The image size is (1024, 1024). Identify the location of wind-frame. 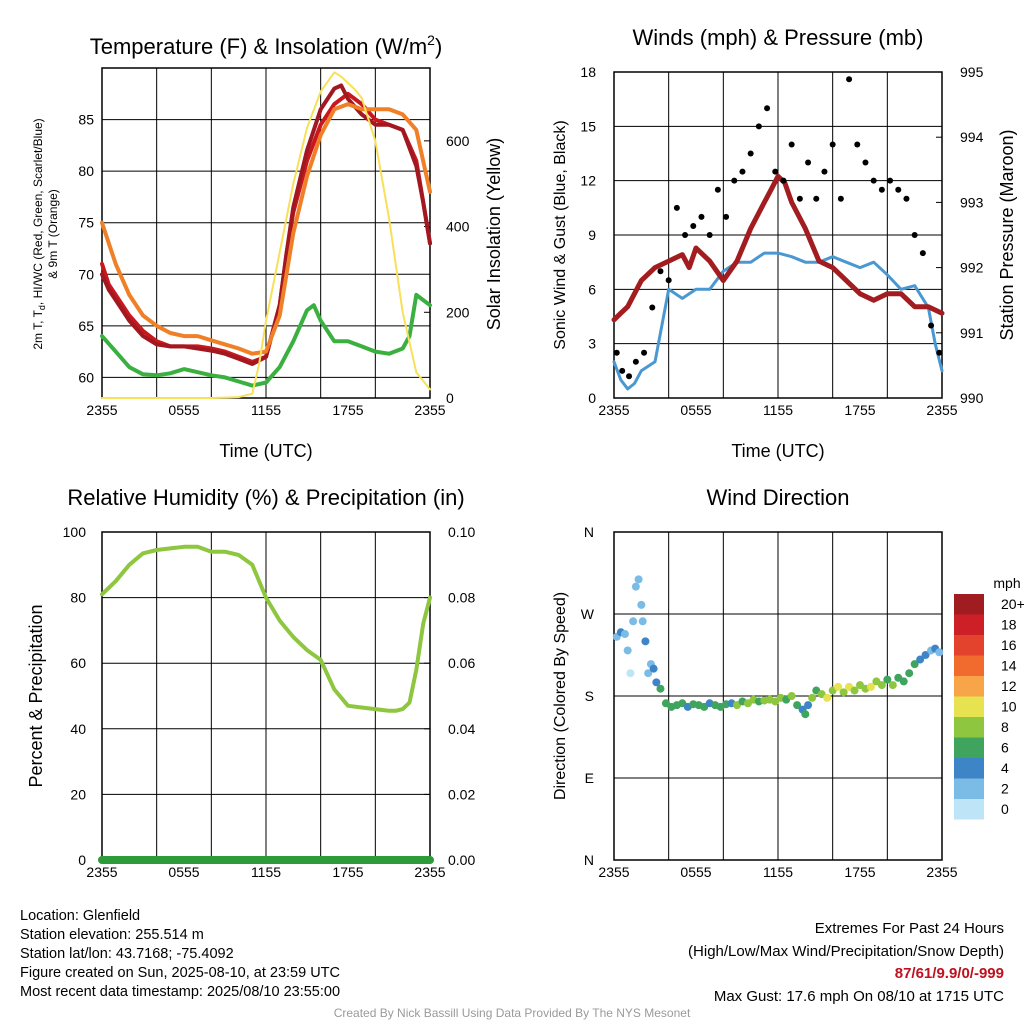
(778, 235).